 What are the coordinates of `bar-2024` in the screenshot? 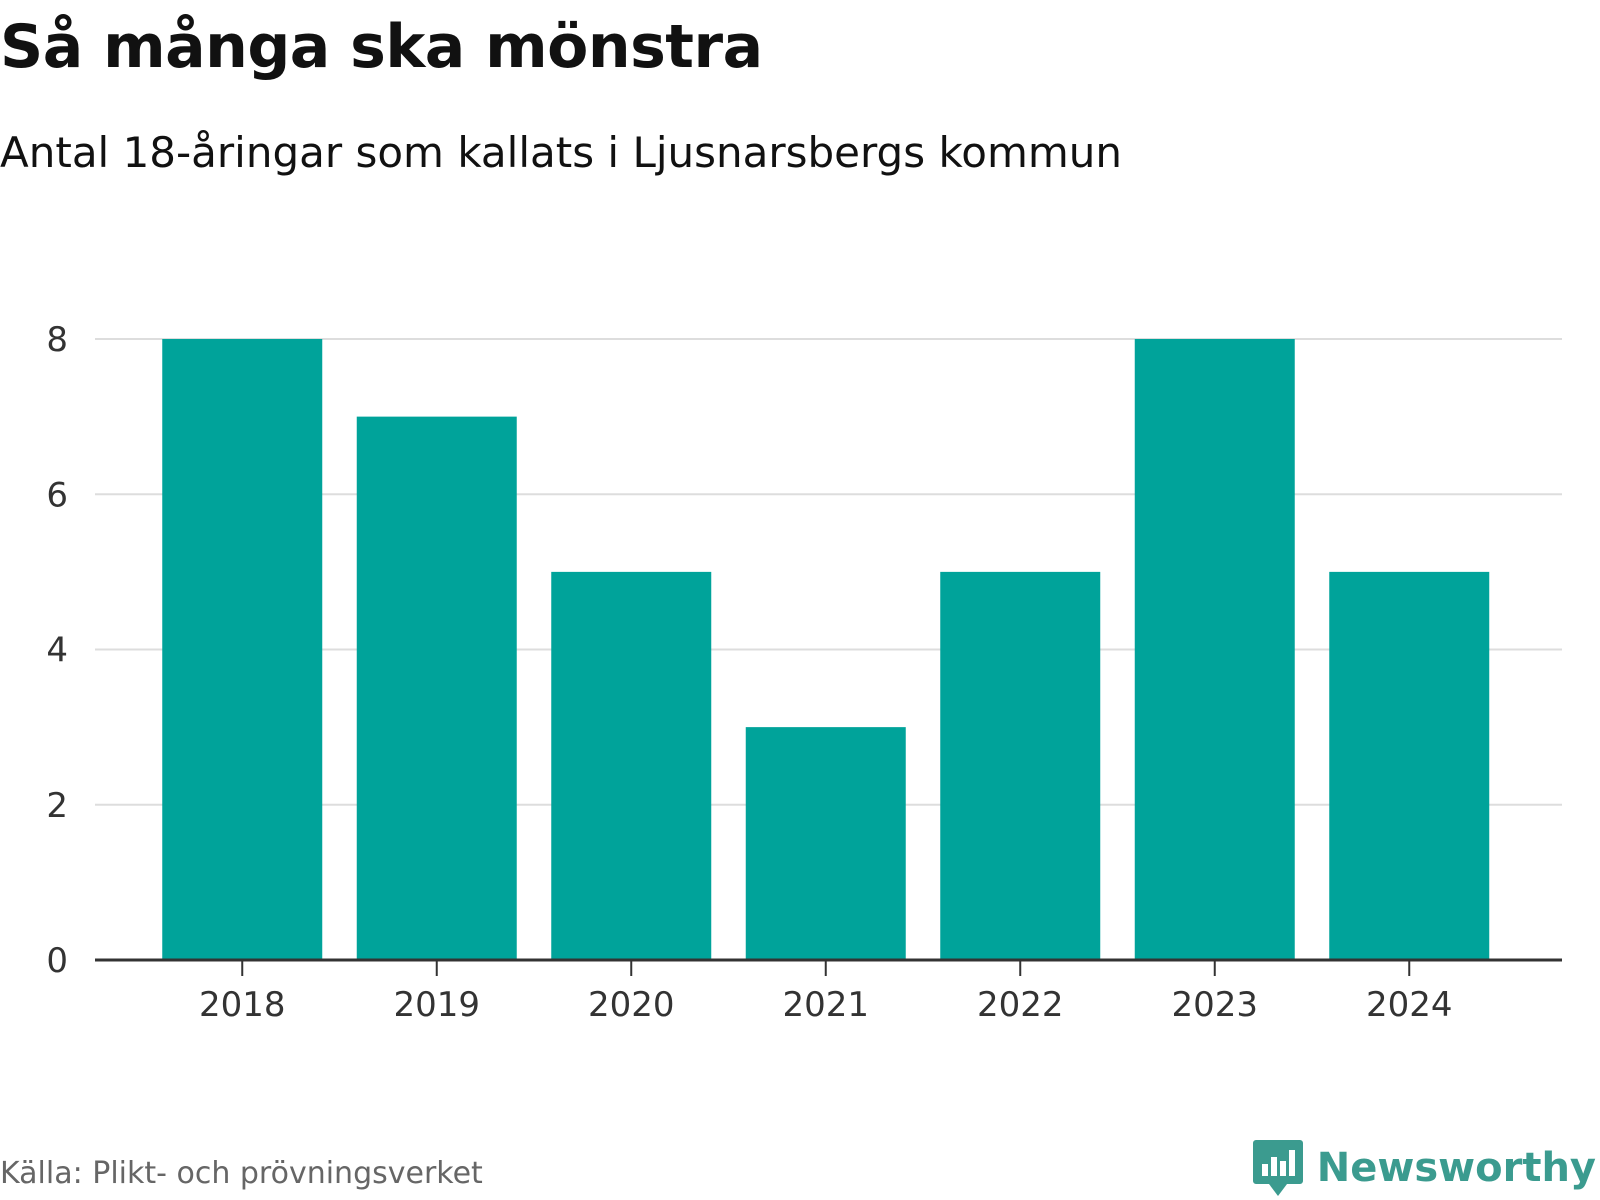 It's located at (1409, 765).